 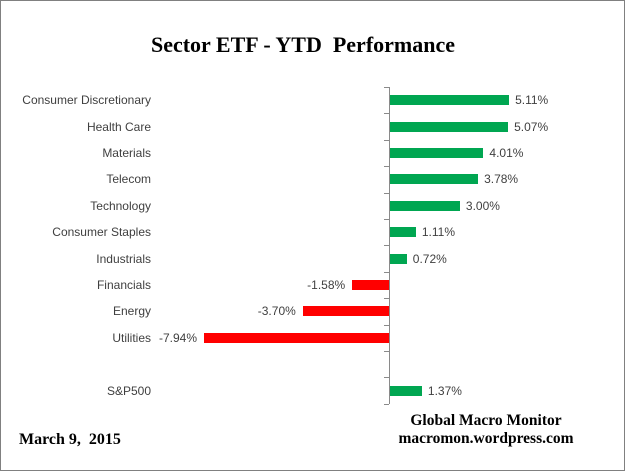 I want to click on category-label: Telecom, so click(x=128, y=179).